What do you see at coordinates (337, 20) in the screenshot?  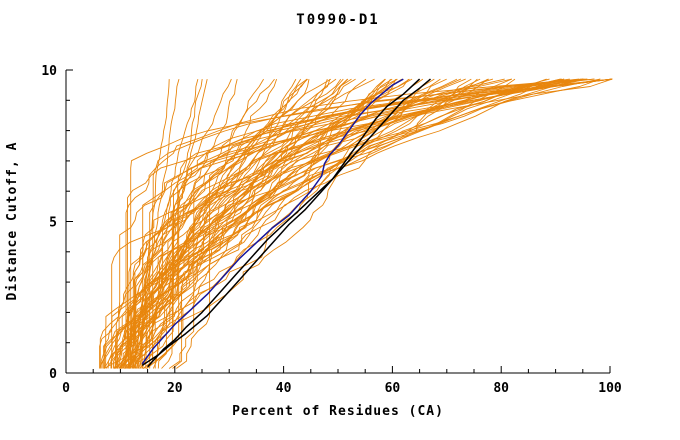 I see `chart-title: T0990-D1` at bounding box center [337, 20].